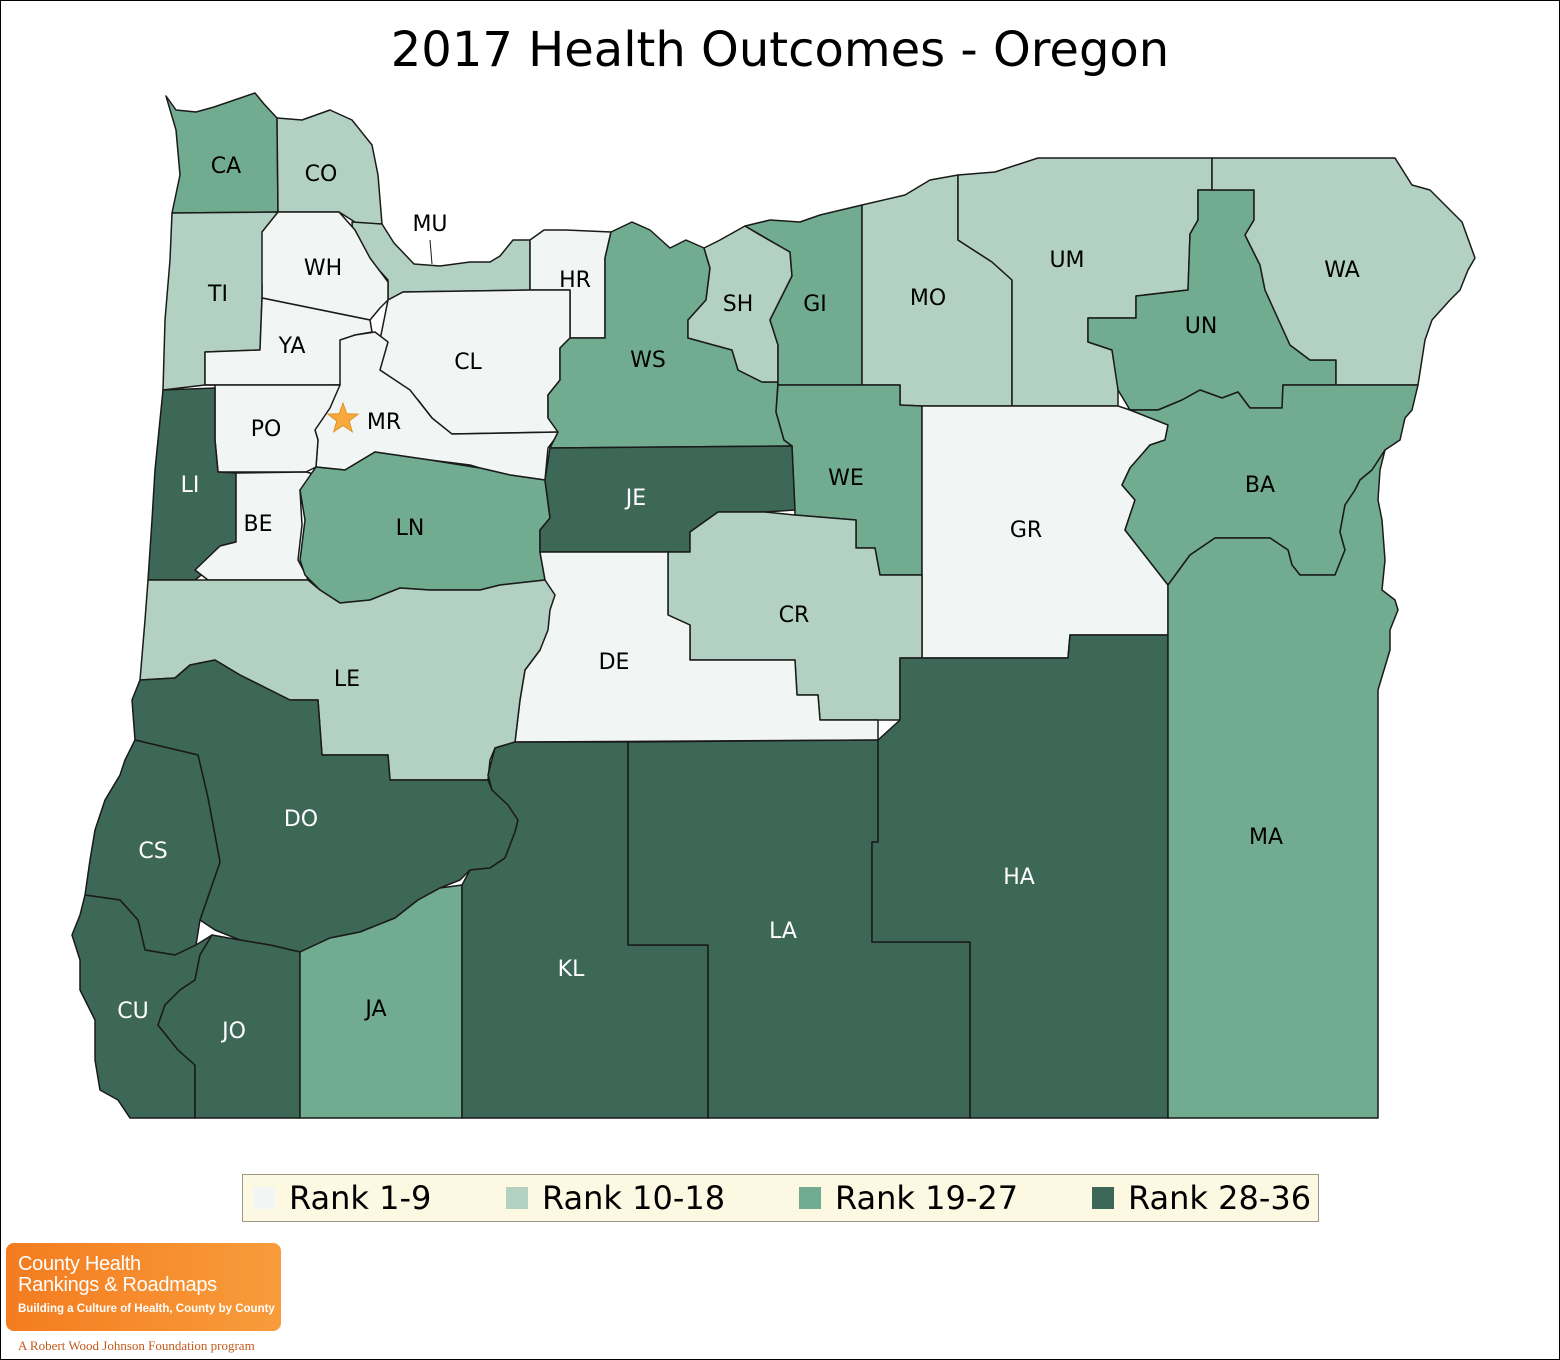 Image resolution: width=1560 pixels, height=1360 pixels. What do you see at coordinates (468, 362) in the screenshot?
I see `county-label-cl: CL` at bounding box center [468, 362].